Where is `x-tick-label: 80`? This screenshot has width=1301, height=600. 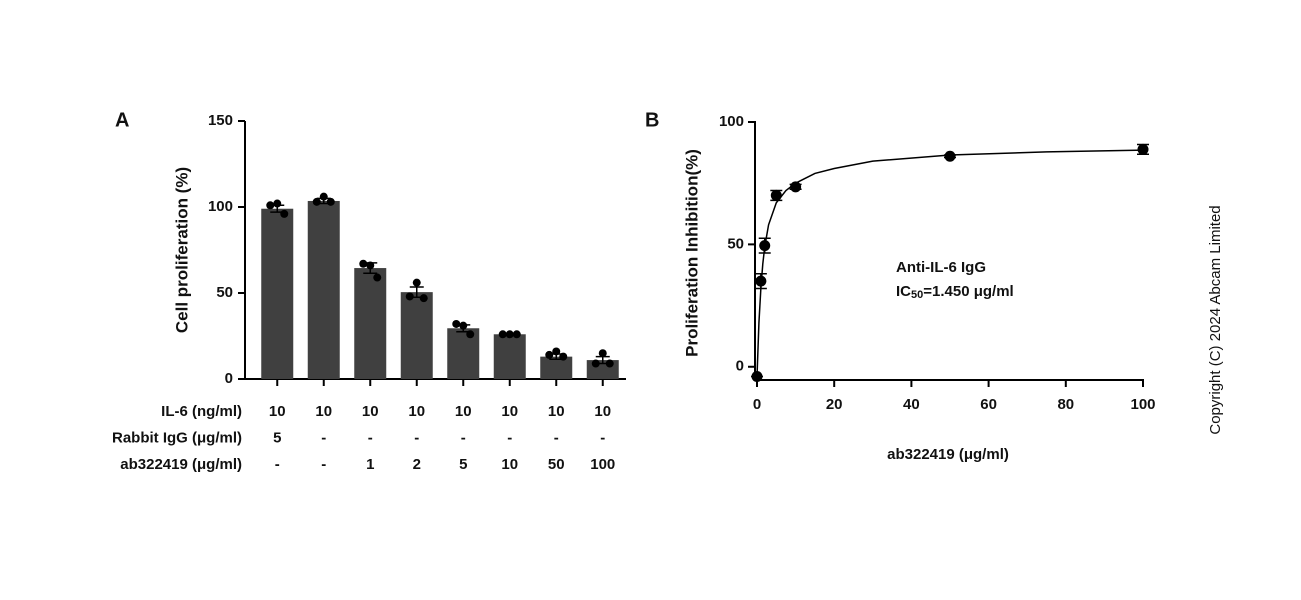
x-tick-label: 80 is located at coordinates (1065, 404).